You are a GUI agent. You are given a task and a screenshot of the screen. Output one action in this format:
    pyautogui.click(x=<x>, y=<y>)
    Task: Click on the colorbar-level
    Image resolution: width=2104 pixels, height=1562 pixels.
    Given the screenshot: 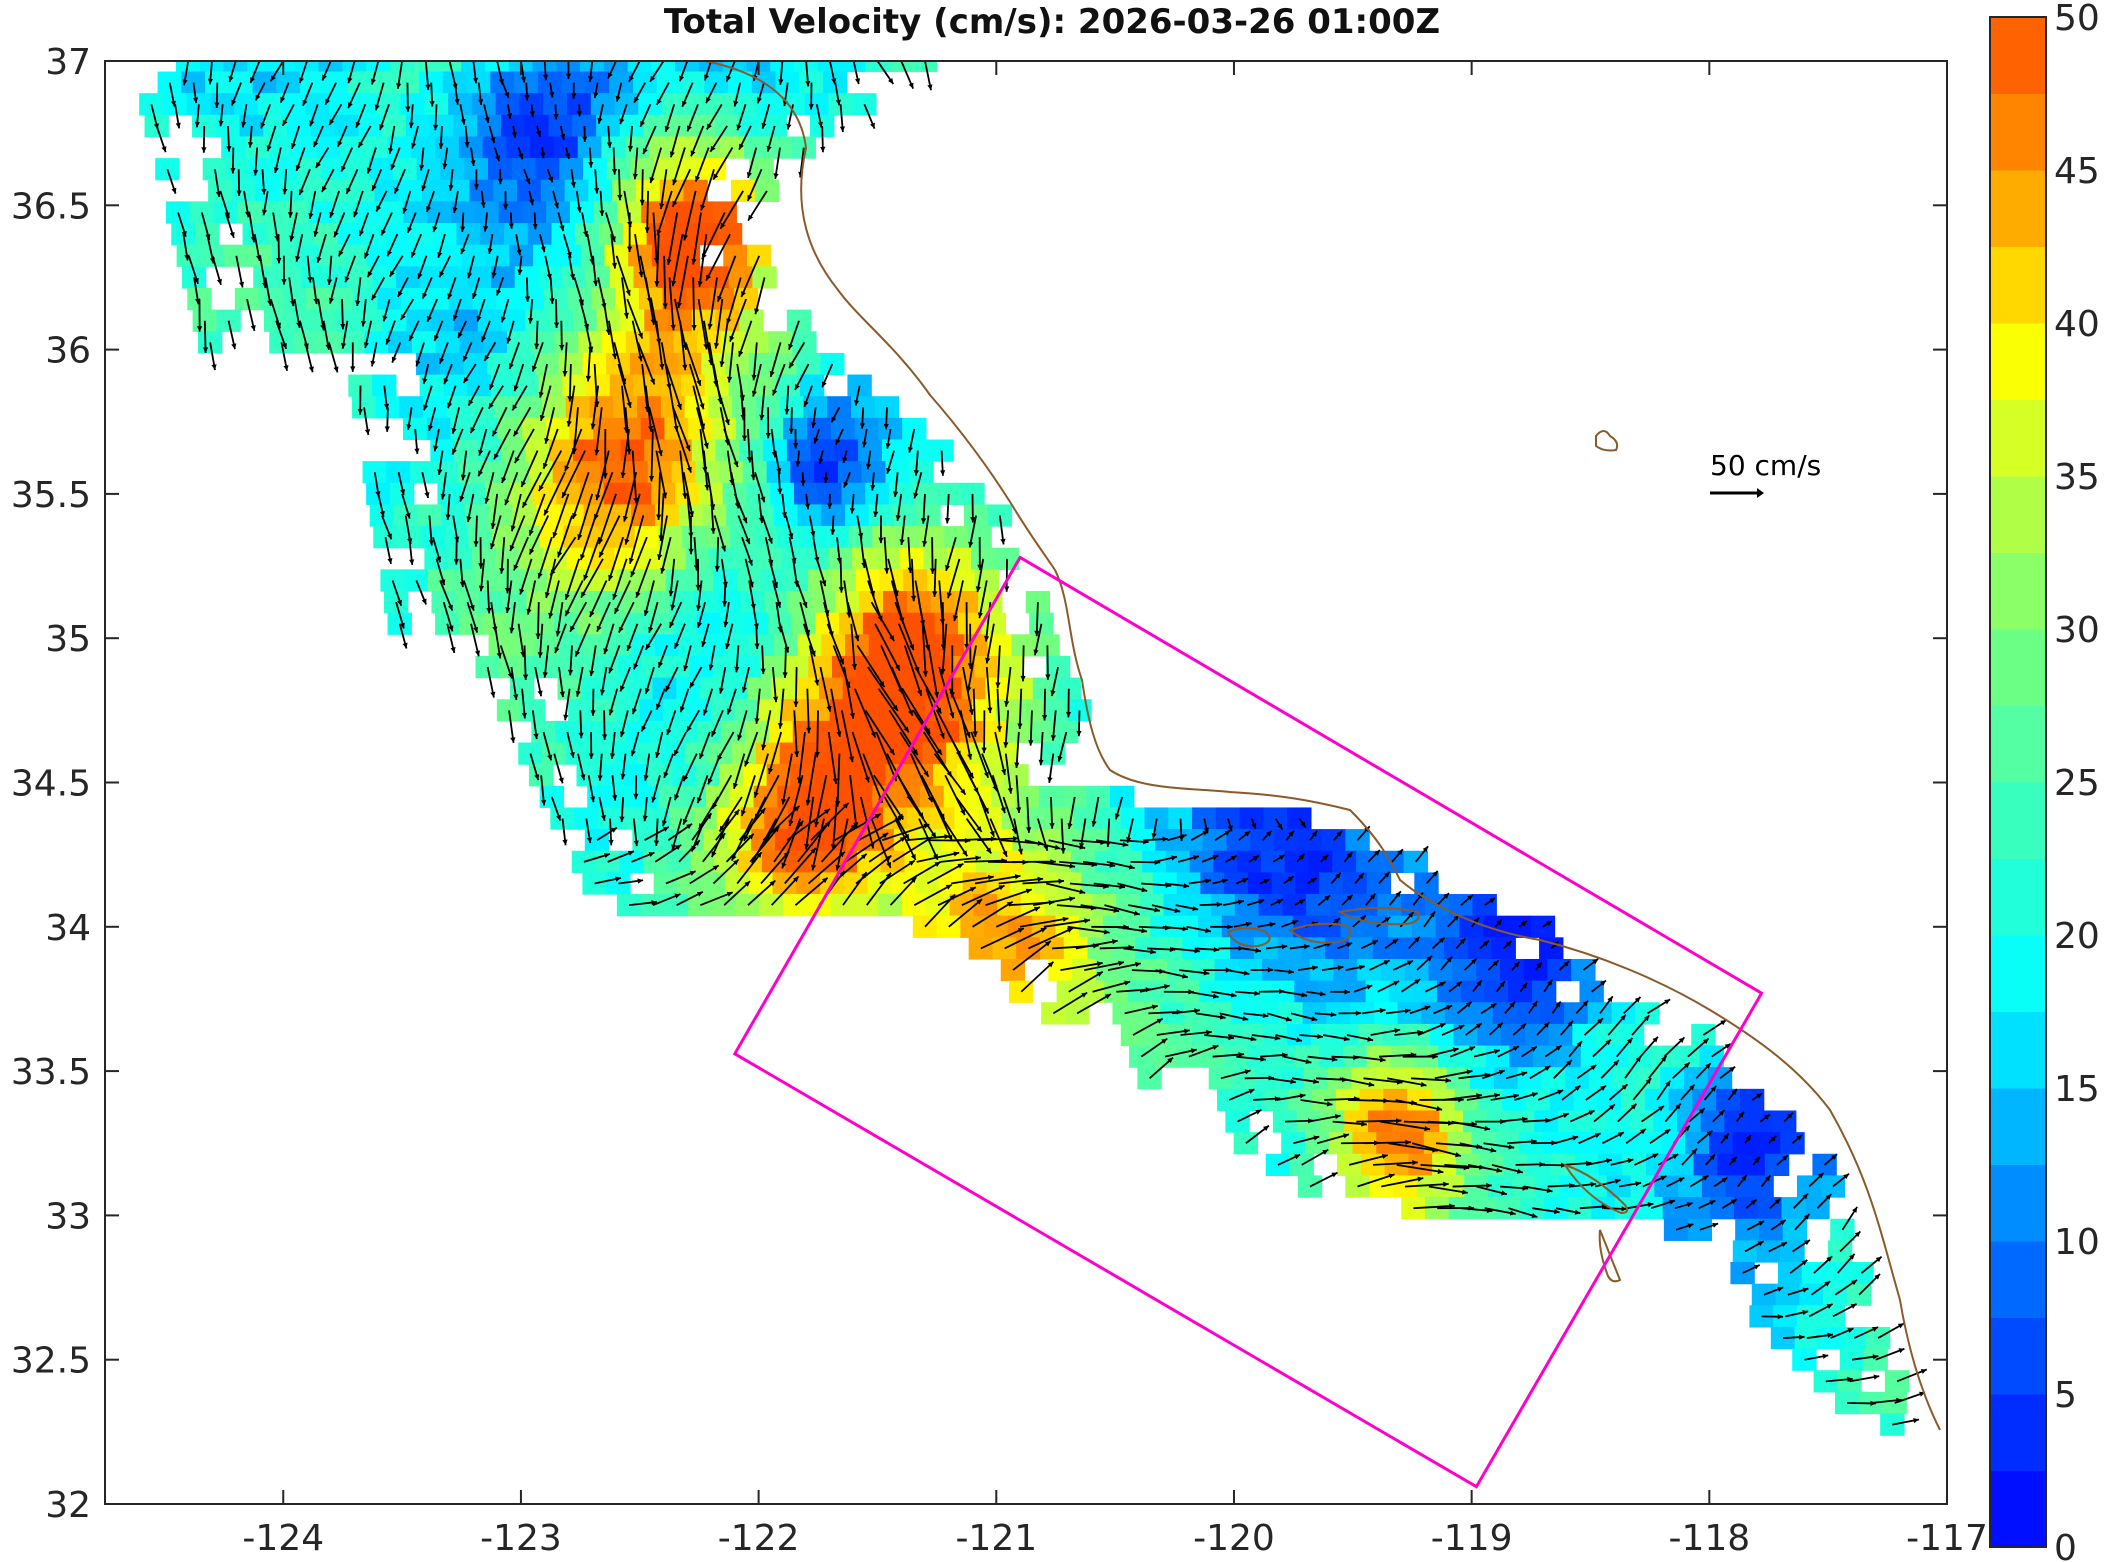 What is the action you would take?
    pyautogui.click(x=2018, y=1050)
    